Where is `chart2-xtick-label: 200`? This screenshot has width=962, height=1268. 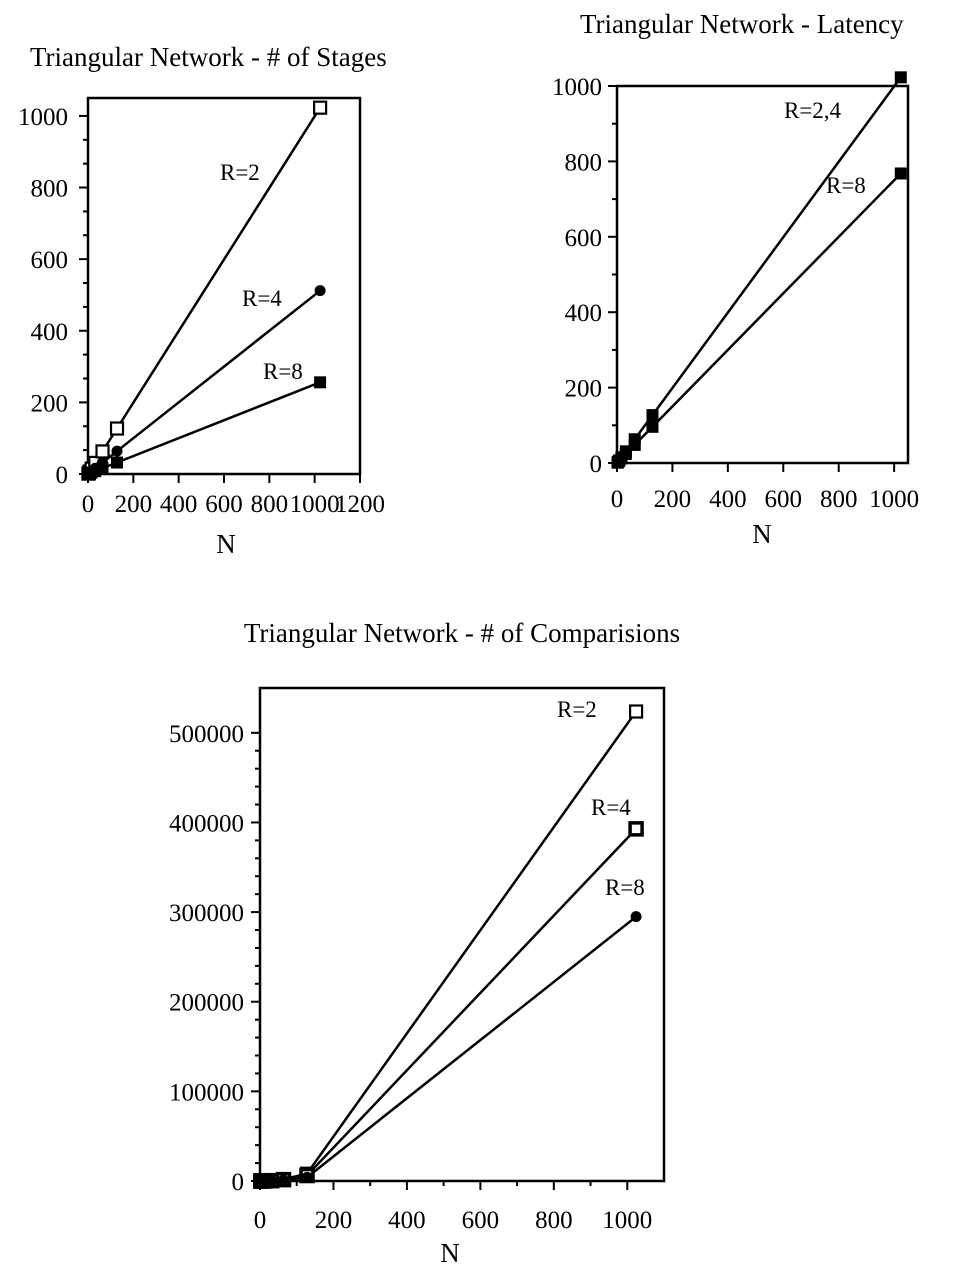 chart2-xtick-label: 200 is located at coordinates (334, 1220).